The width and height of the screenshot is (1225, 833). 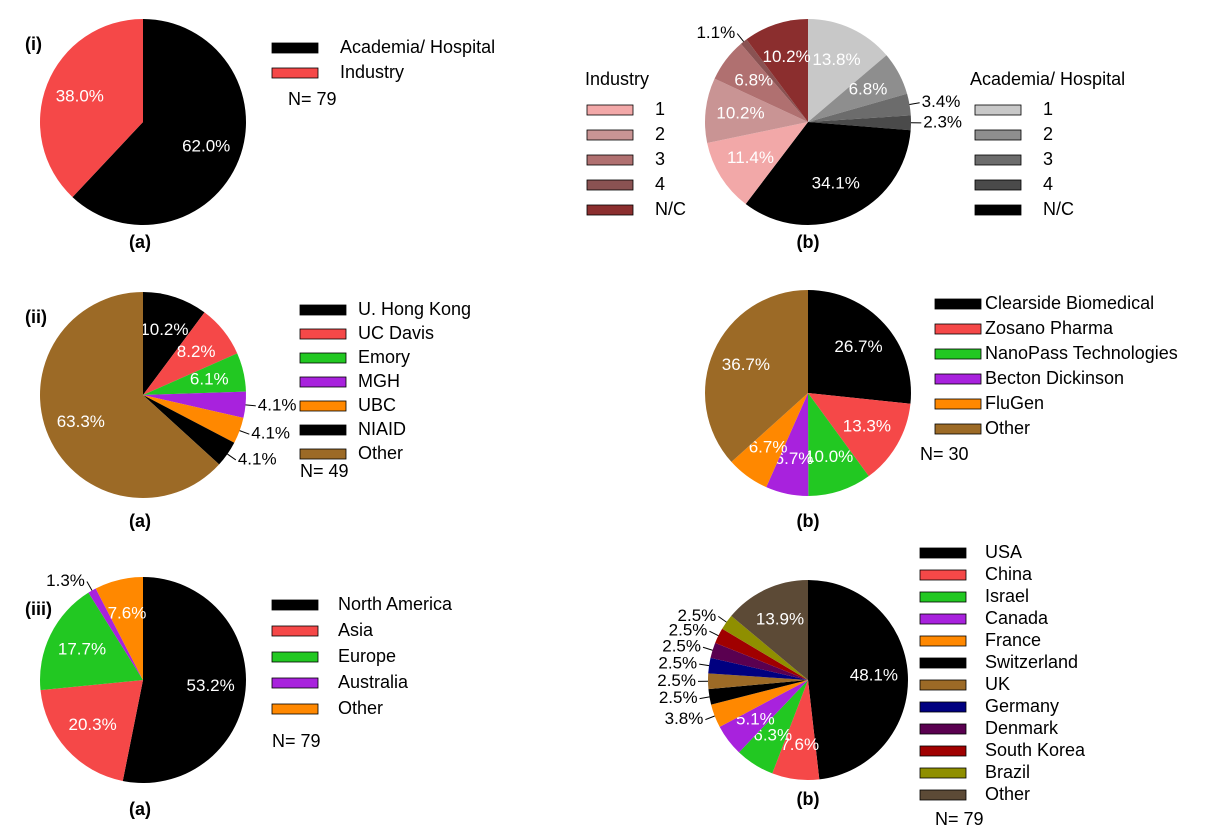 What do you see at coordinates (1048, 184) in the screenshot?
I see `legend-label: 4` at bounding box center [1048, 184].